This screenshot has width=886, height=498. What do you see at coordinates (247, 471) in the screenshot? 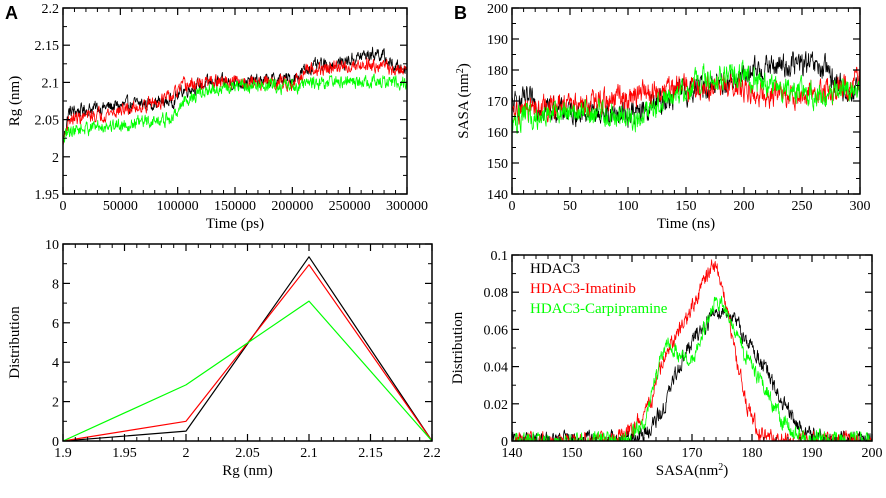
I see `x-axis-label: Rg (nm)` at bounding box center [247, 471].